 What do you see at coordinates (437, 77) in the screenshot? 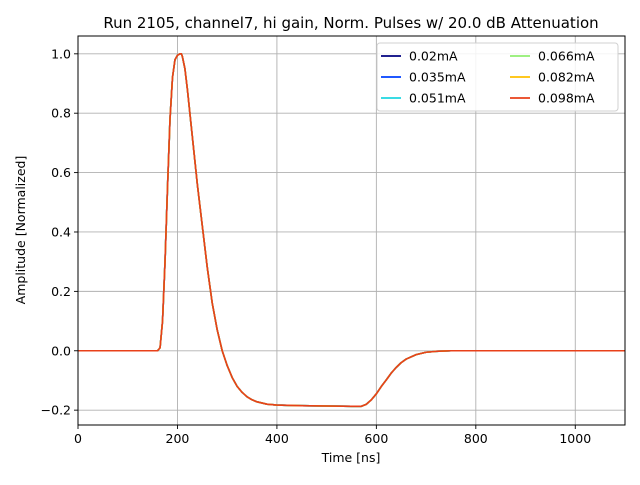
I see `legend-entry-label: 0.035mA` at bounding box center [437, 77].